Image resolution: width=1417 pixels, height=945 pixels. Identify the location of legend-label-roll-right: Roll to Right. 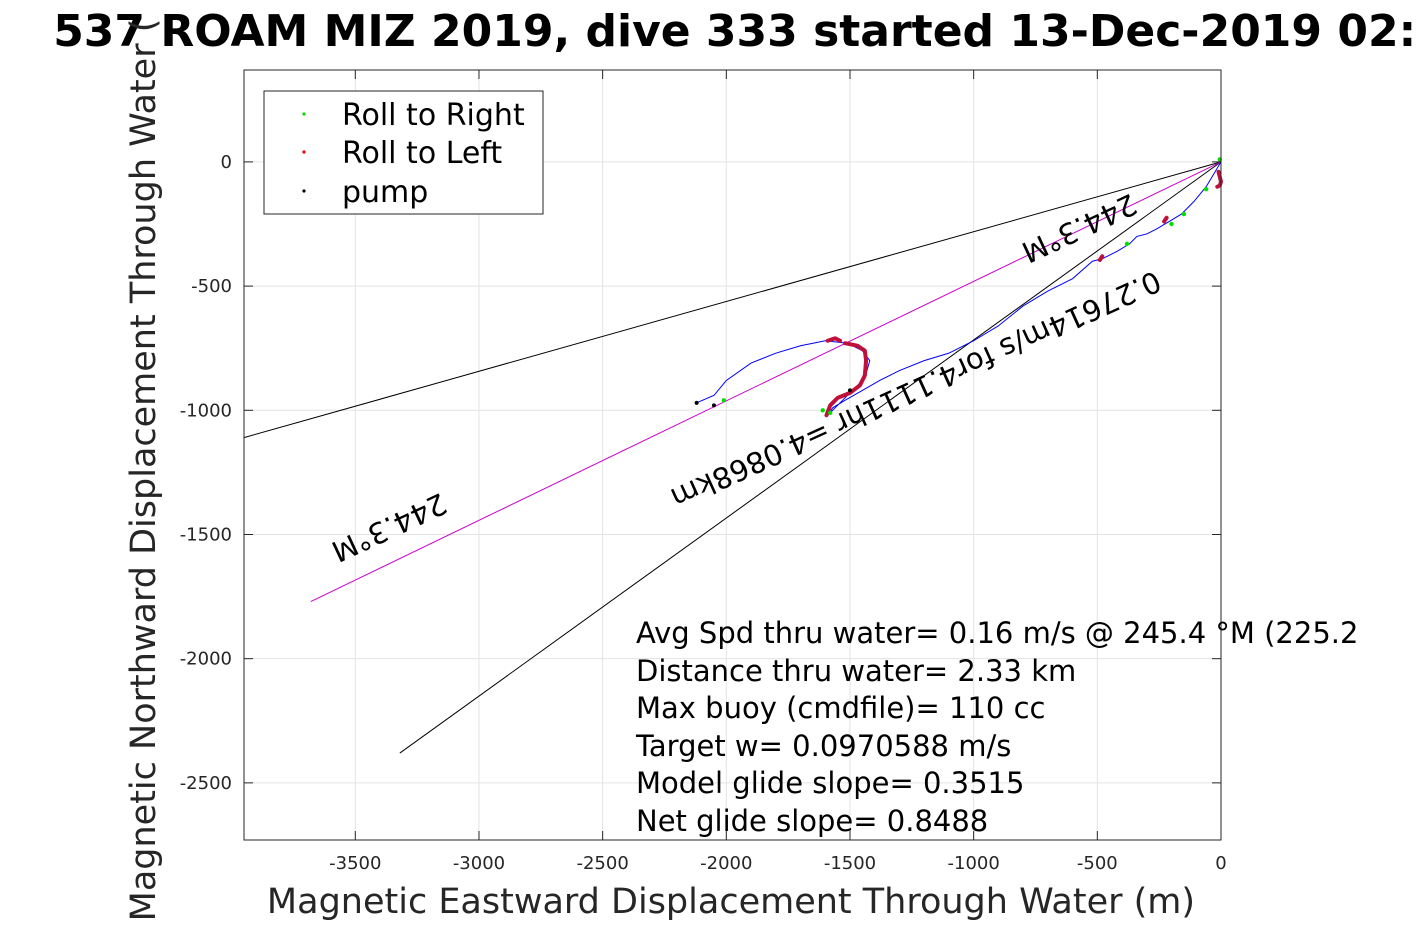
(433, 115).